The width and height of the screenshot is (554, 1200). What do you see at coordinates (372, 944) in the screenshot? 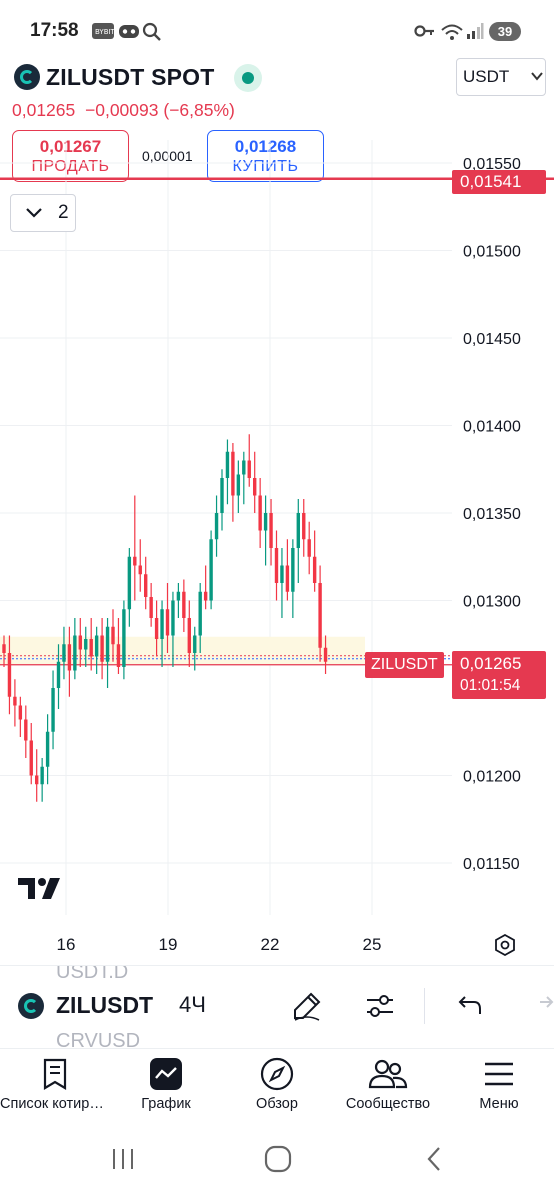
I see `x-tick-label: 25` at bounding box center [372, 944].